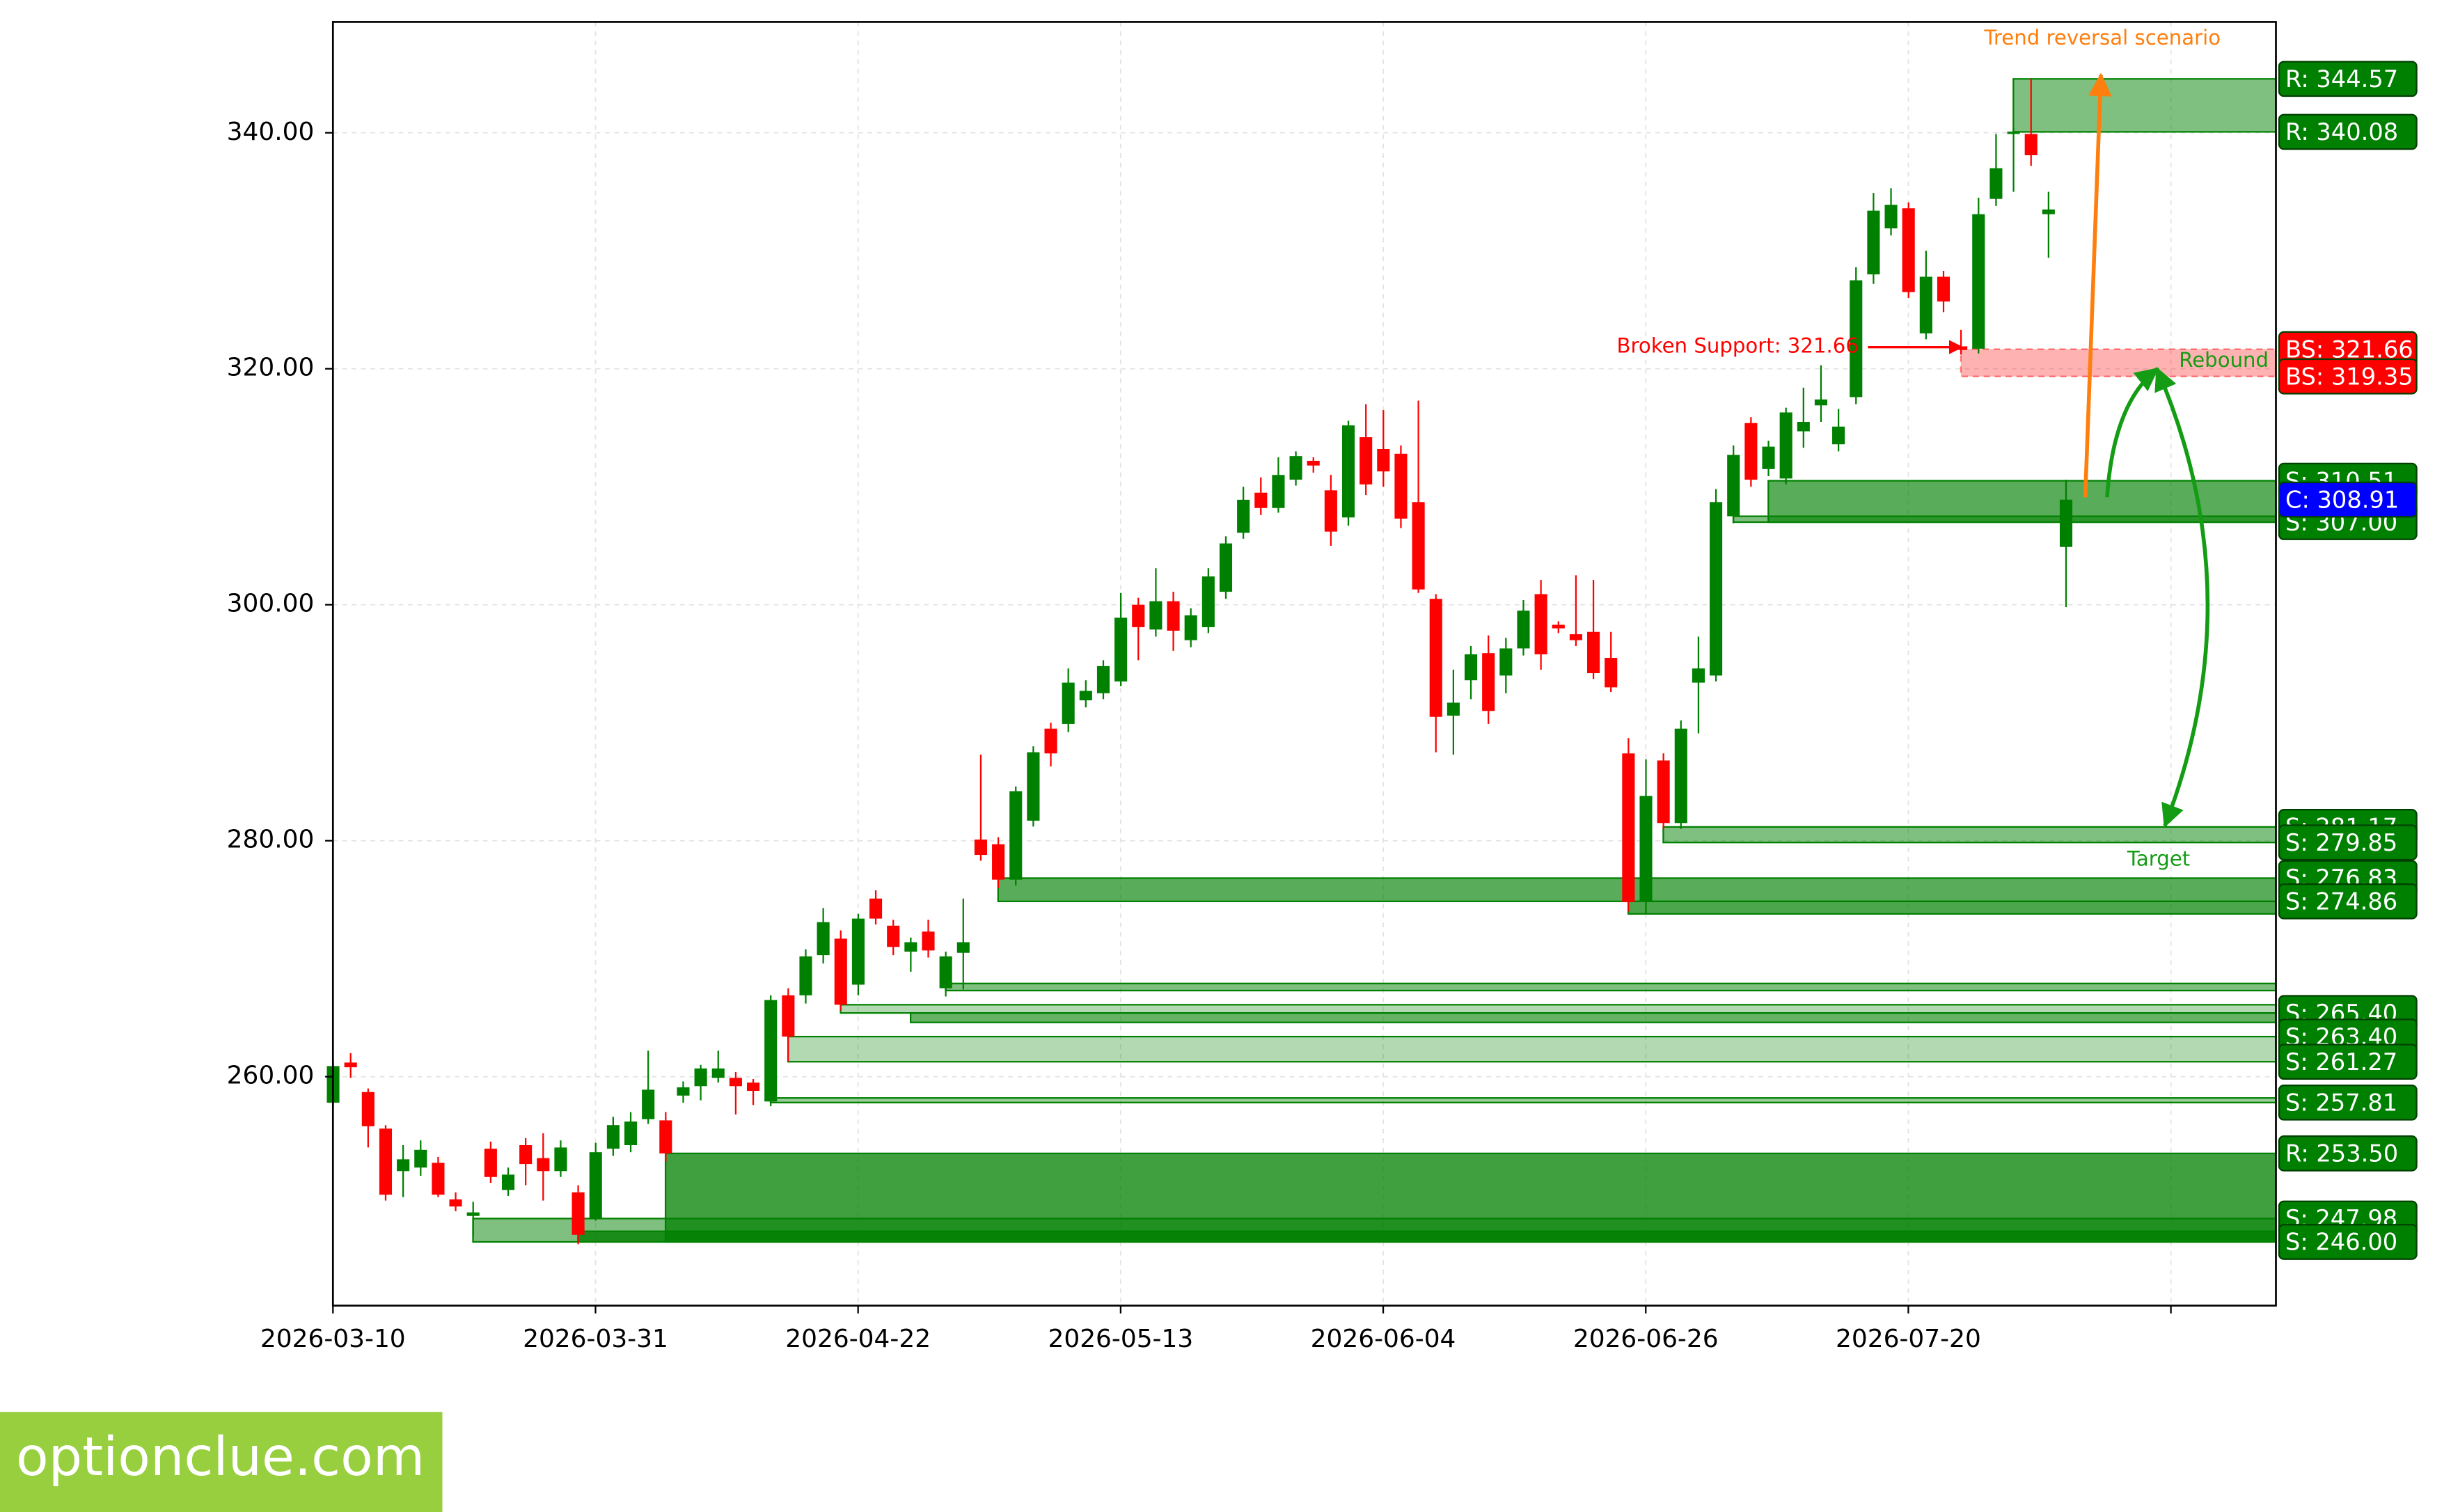 The image size is (2451, 1512). What do you see at coordinates (2341, 79) in the screenshot?
I see `level-label: R: 344.57` at bounding box center [2341, 79].